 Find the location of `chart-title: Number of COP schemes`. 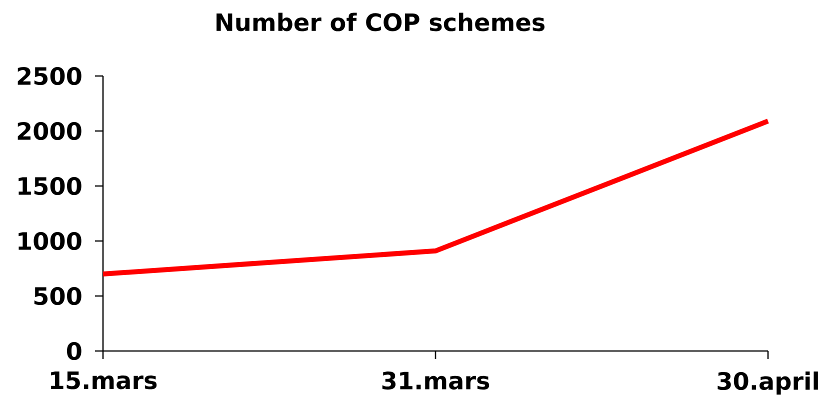

chart-title: Number of COP schemes is located at coordinates (380, 22).